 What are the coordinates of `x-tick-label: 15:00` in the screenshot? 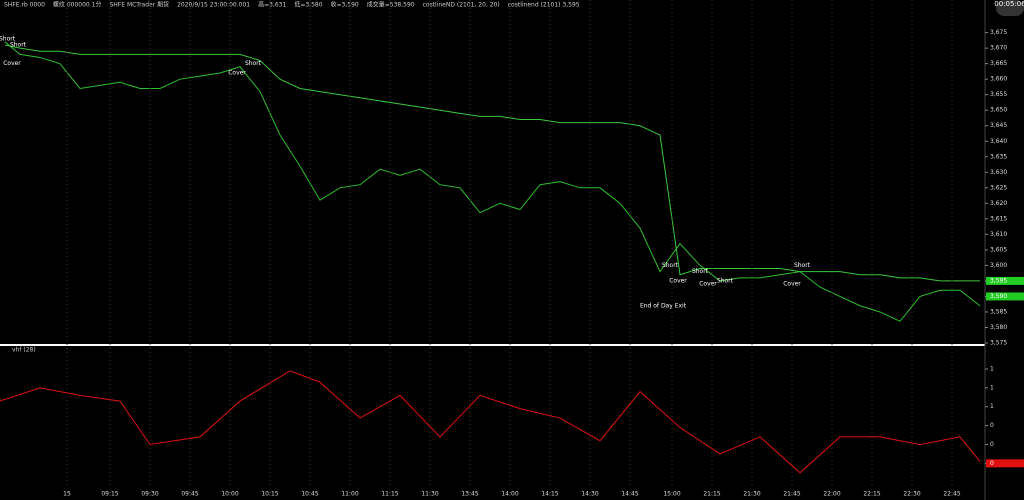 It's located at (671, 494).